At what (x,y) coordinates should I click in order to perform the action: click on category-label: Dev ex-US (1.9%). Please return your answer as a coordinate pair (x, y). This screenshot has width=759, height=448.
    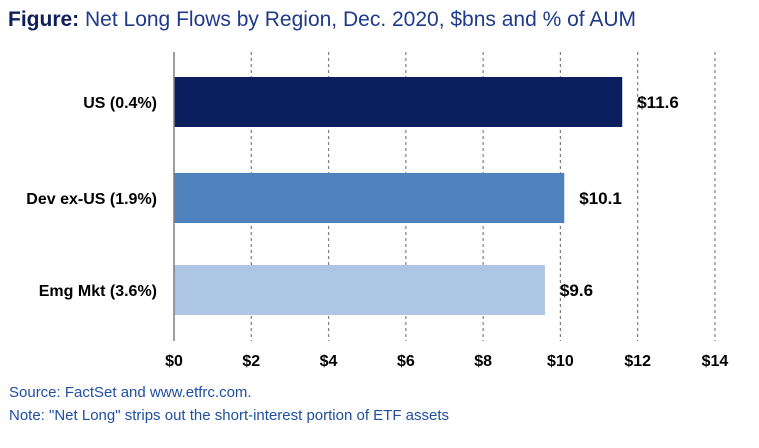
    Looking at the image, I should click on (91, 199).